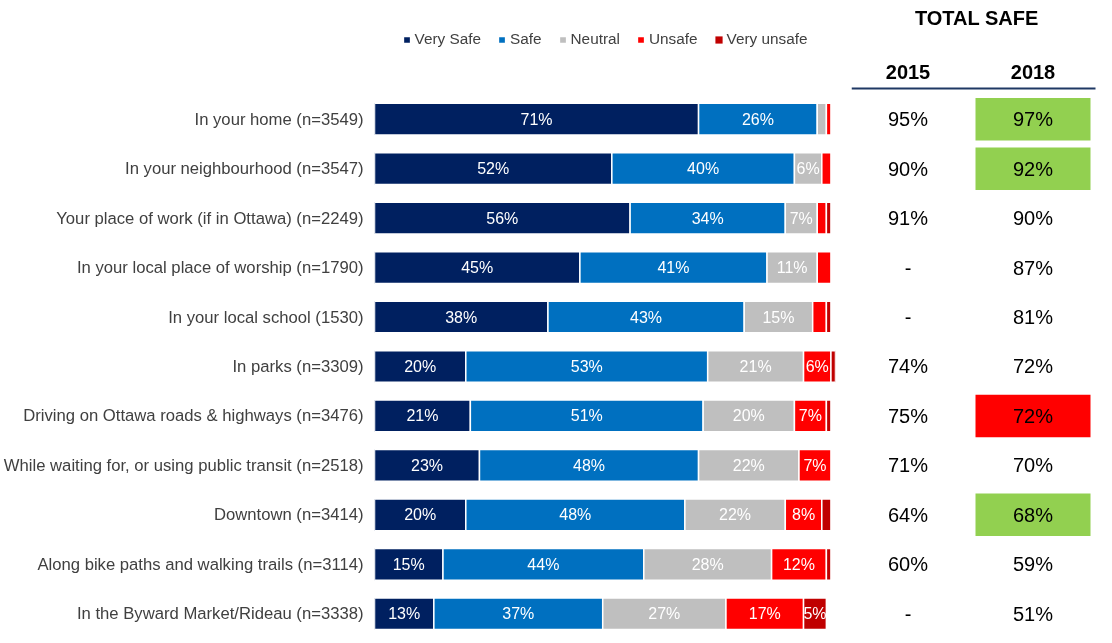 The height and width of the screenshot is (643, 1112). I want to click on legend-label: Unsafe, so click(673, 39).